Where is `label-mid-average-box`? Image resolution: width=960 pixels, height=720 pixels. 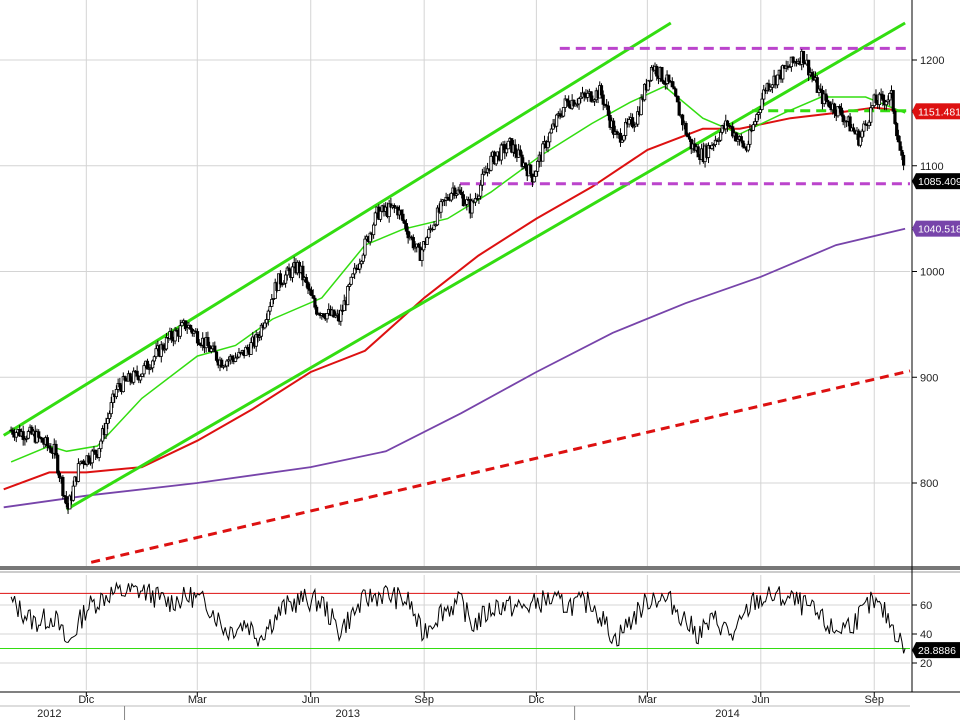
label-mid-average-box is located at coordinates (938, 111).